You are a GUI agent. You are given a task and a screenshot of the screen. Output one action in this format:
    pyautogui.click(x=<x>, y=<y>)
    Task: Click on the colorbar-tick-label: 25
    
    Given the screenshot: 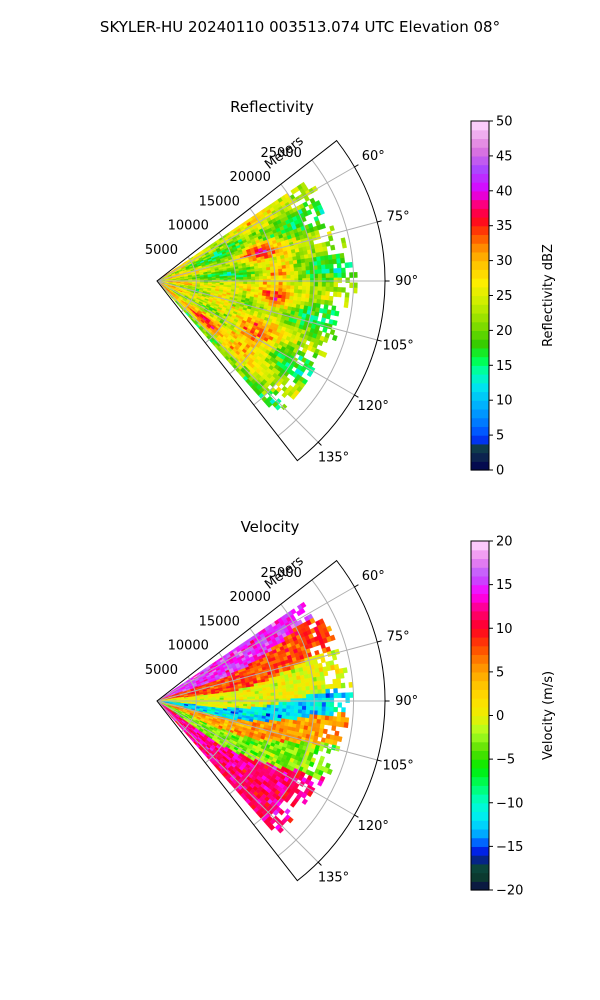 What is the action you would take?
    pyautogui.click(x=504, y=296)
    